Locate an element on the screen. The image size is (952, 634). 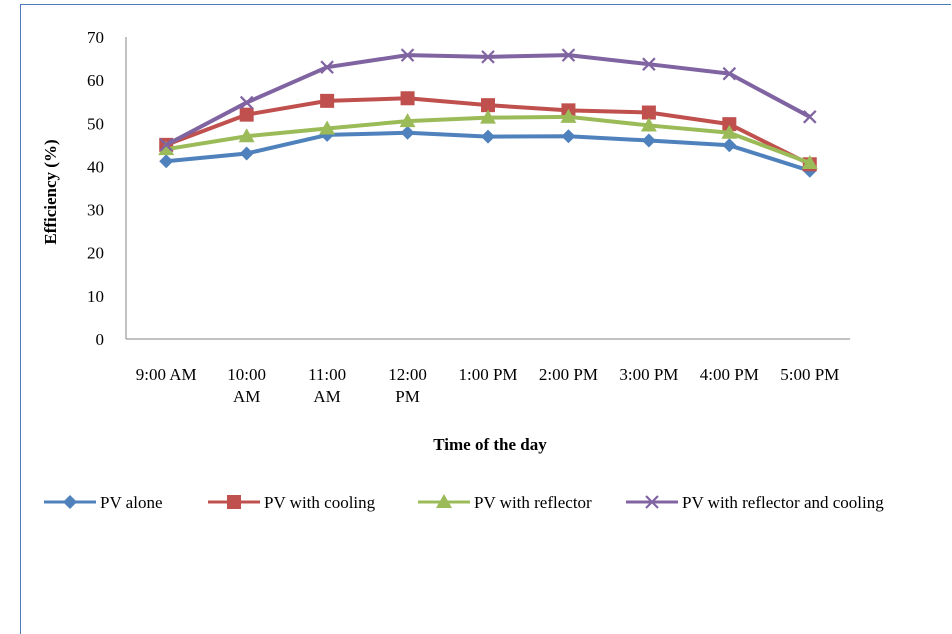
x-tick-label-line: 2:00 PM is located at coordinates (568, 374).